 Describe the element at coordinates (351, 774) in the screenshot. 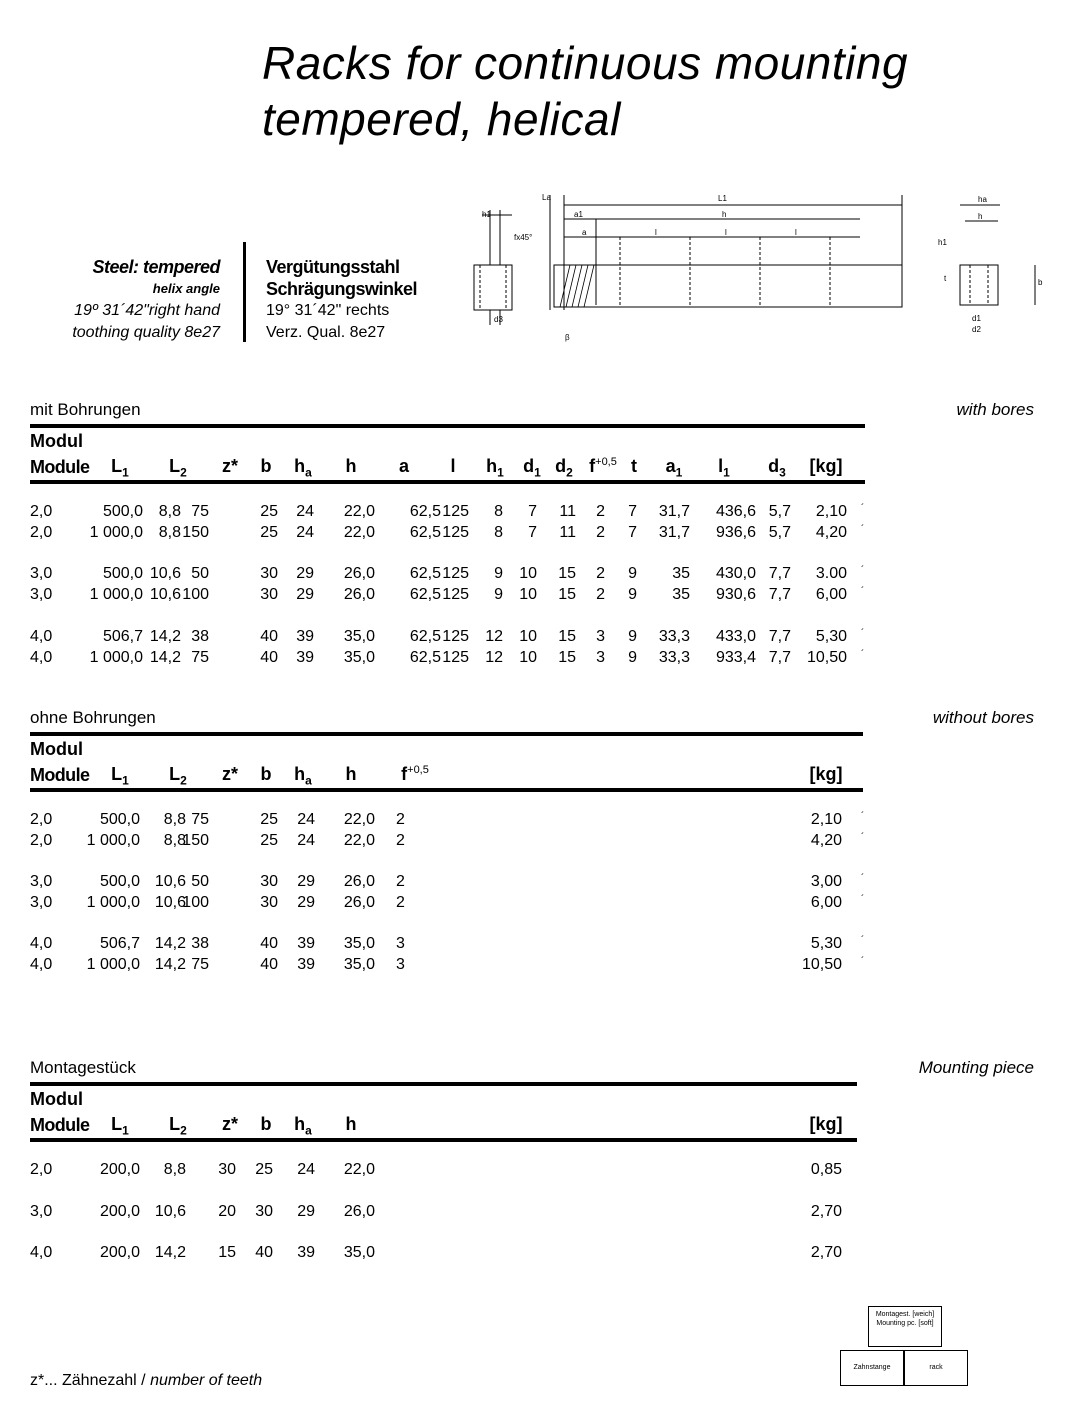

I see `column-header: h` at that location.